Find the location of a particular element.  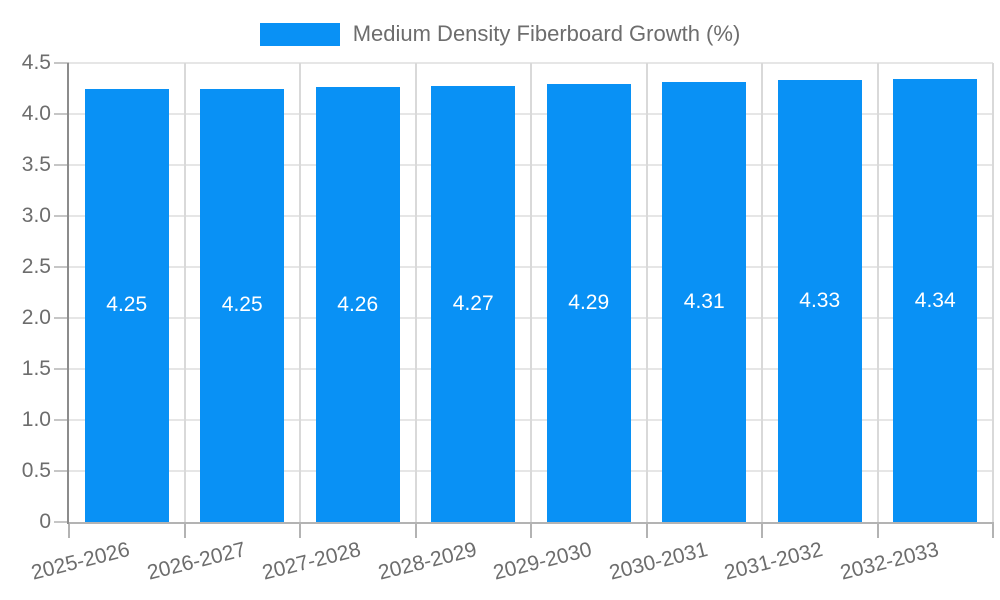

x-axis-tick-label: 2026-2027 is located at coordinates (196, 561).